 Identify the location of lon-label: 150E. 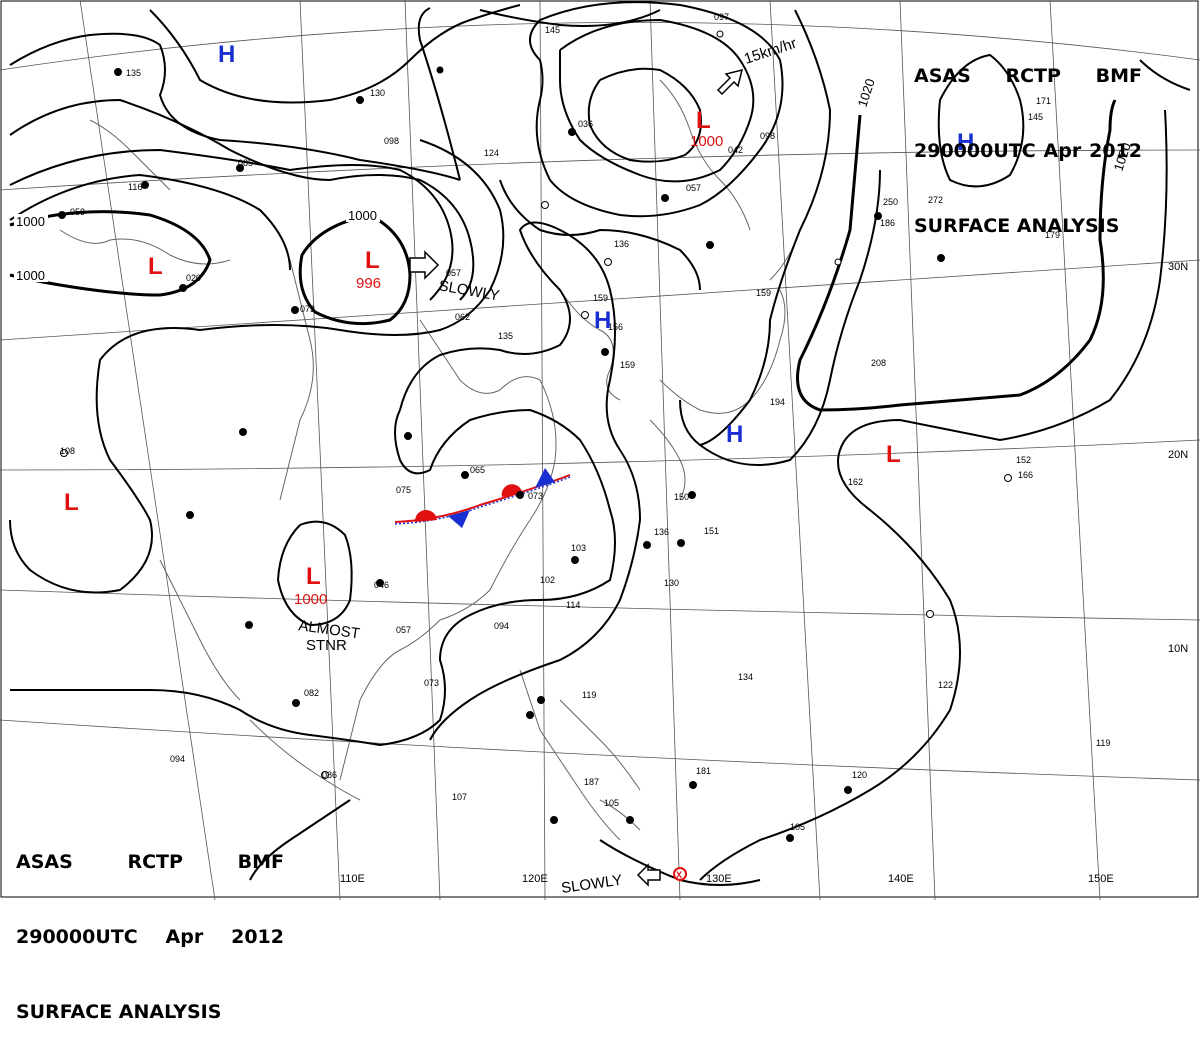
(1101, 879).